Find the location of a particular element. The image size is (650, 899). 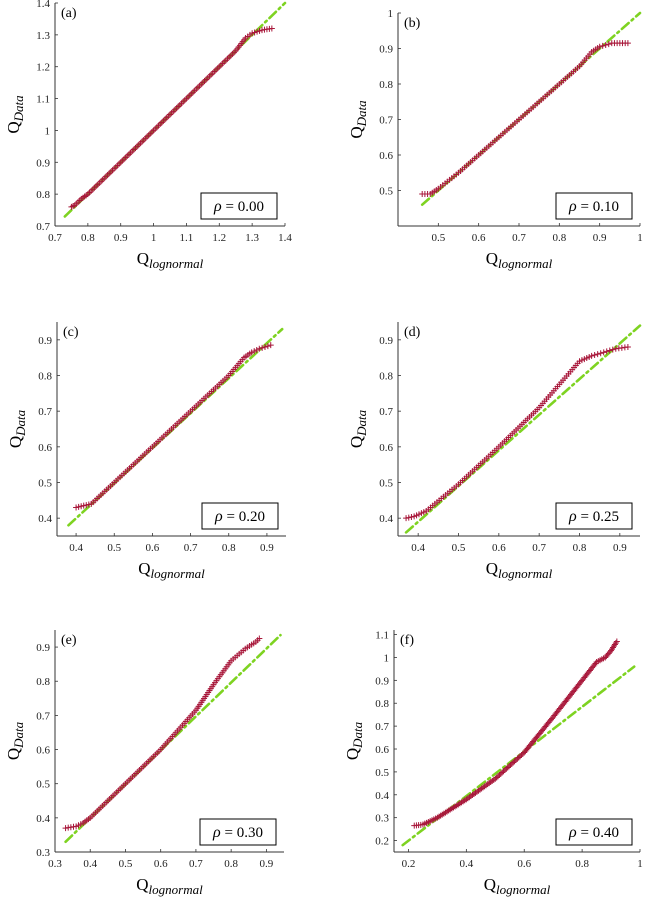

rho-value: ρ = 0.20 is located at coordinates (239, 516).